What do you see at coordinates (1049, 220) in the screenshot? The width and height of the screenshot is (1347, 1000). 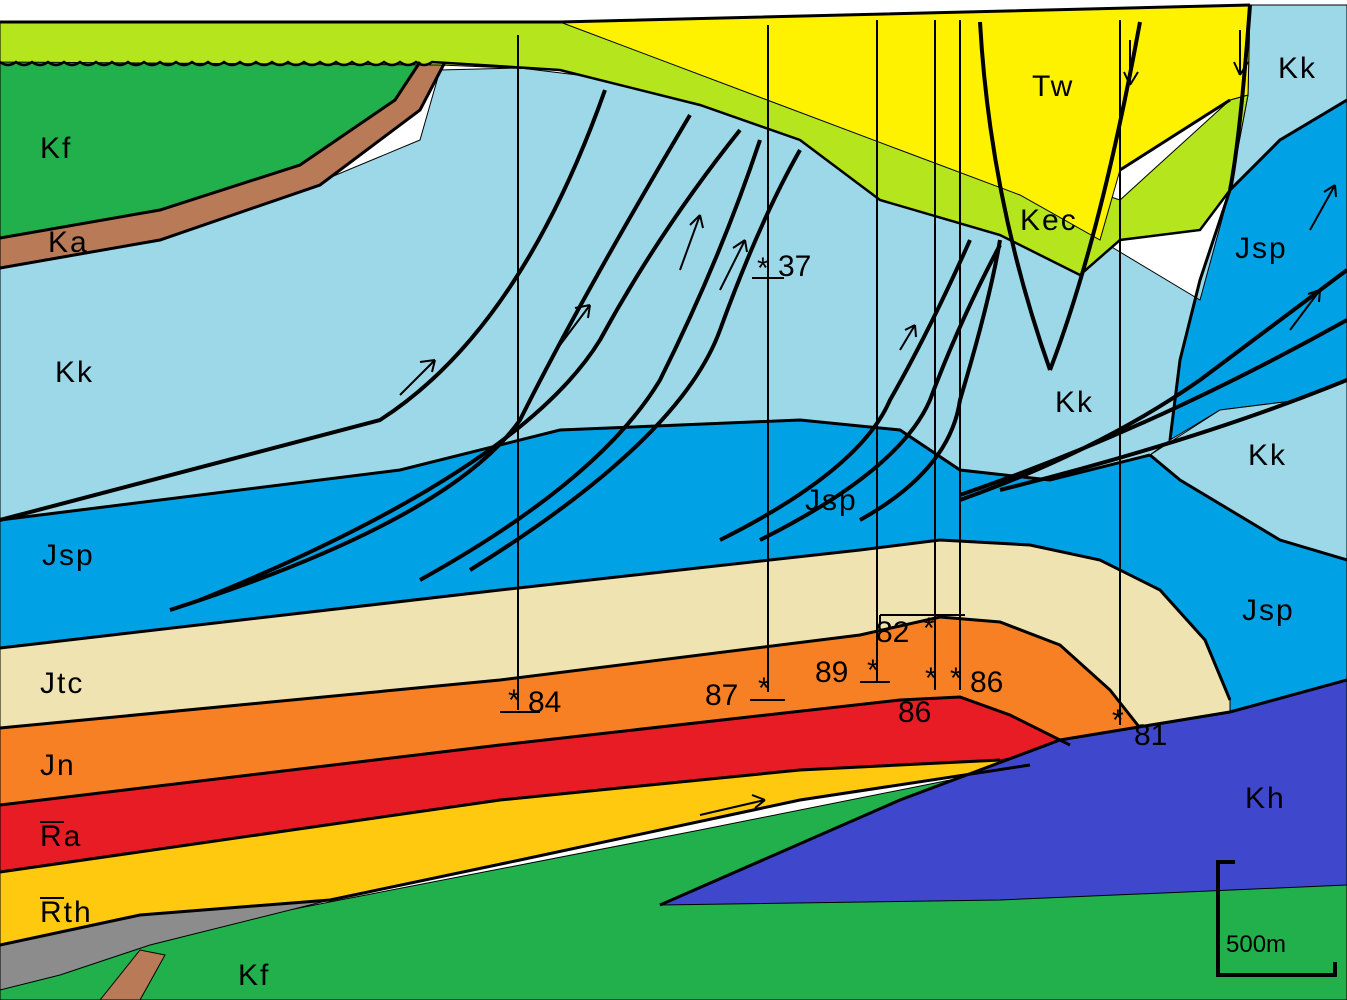 I see `unit-label-kec: Kec` at bounding box center [1049, 220].